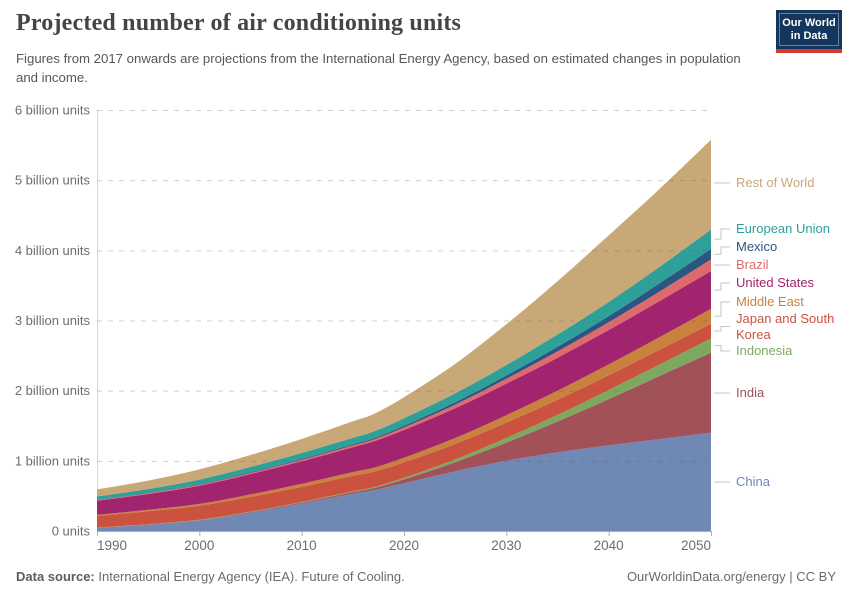 The image size is (850, 600). What do you see at coordinates (770, 301) in the screenshot?
I see `legend-label-middle-east: Middle East` at bounding box center [770, 301].